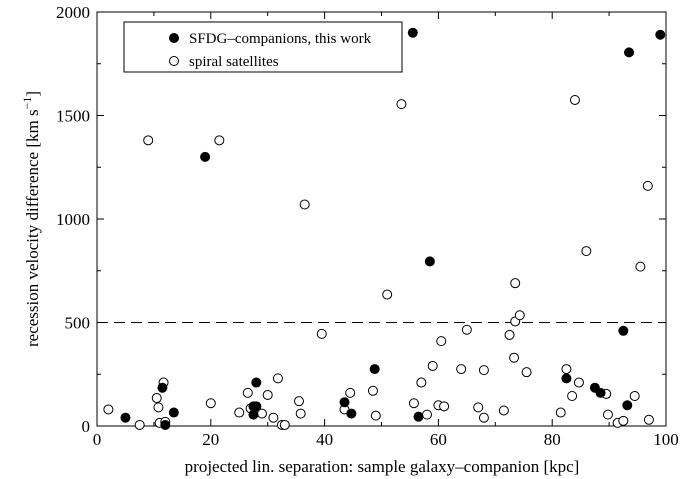 The width and height of the screenshot is (696, 479). What do you see at coordinates (280, 39) in the screenshot?
I see `legend-label-sfdg: SFDG–companions, this work` at bounding box center [280, 39].